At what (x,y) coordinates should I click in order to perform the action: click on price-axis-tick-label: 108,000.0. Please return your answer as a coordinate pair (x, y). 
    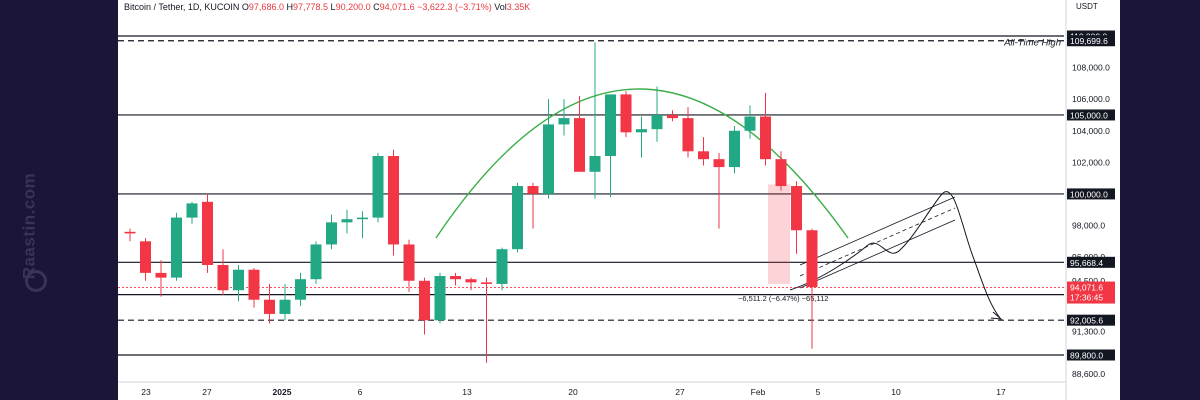
    Looking at the image, I should click on (1091, 68).